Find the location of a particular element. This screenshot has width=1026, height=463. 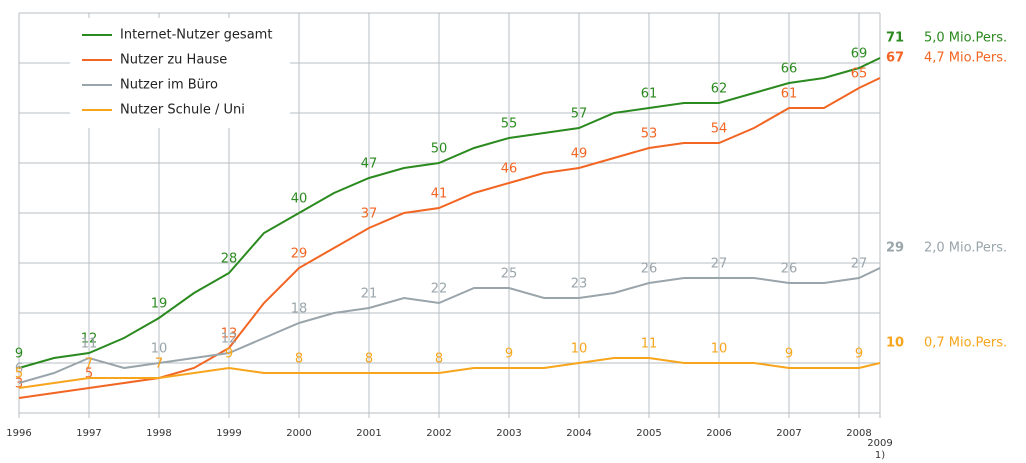

data-label: 41 is located at coordinates (439, 194).